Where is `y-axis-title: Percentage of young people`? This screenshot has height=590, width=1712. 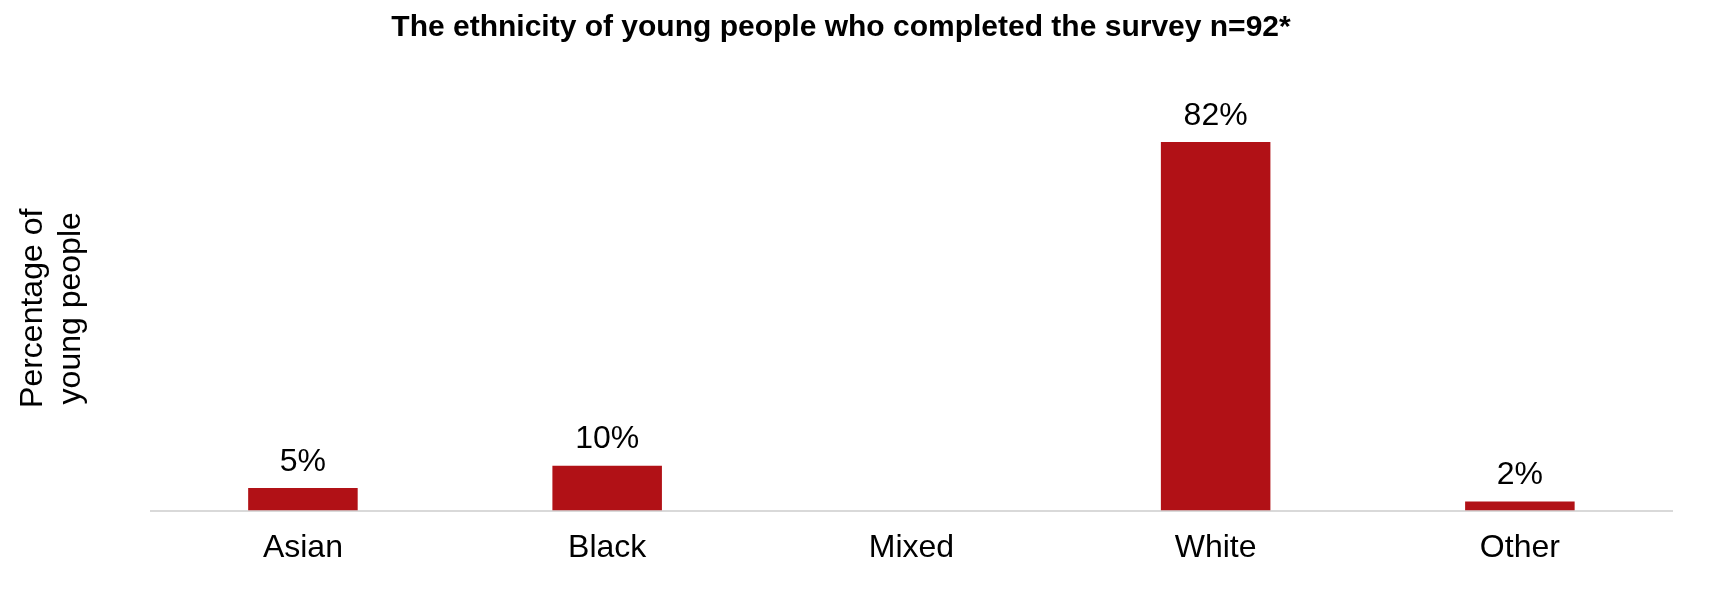
y-axis-title: Percentage of young people is located at coordinates (50, 308).